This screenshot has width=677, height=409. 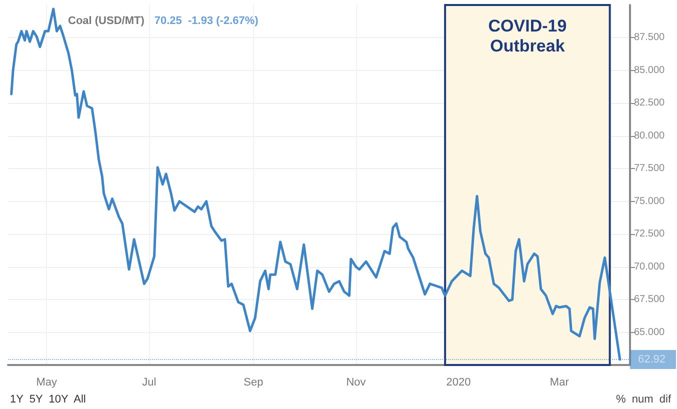 I want to click on y-tick-label: 77.500, so click(x=650, y=168).